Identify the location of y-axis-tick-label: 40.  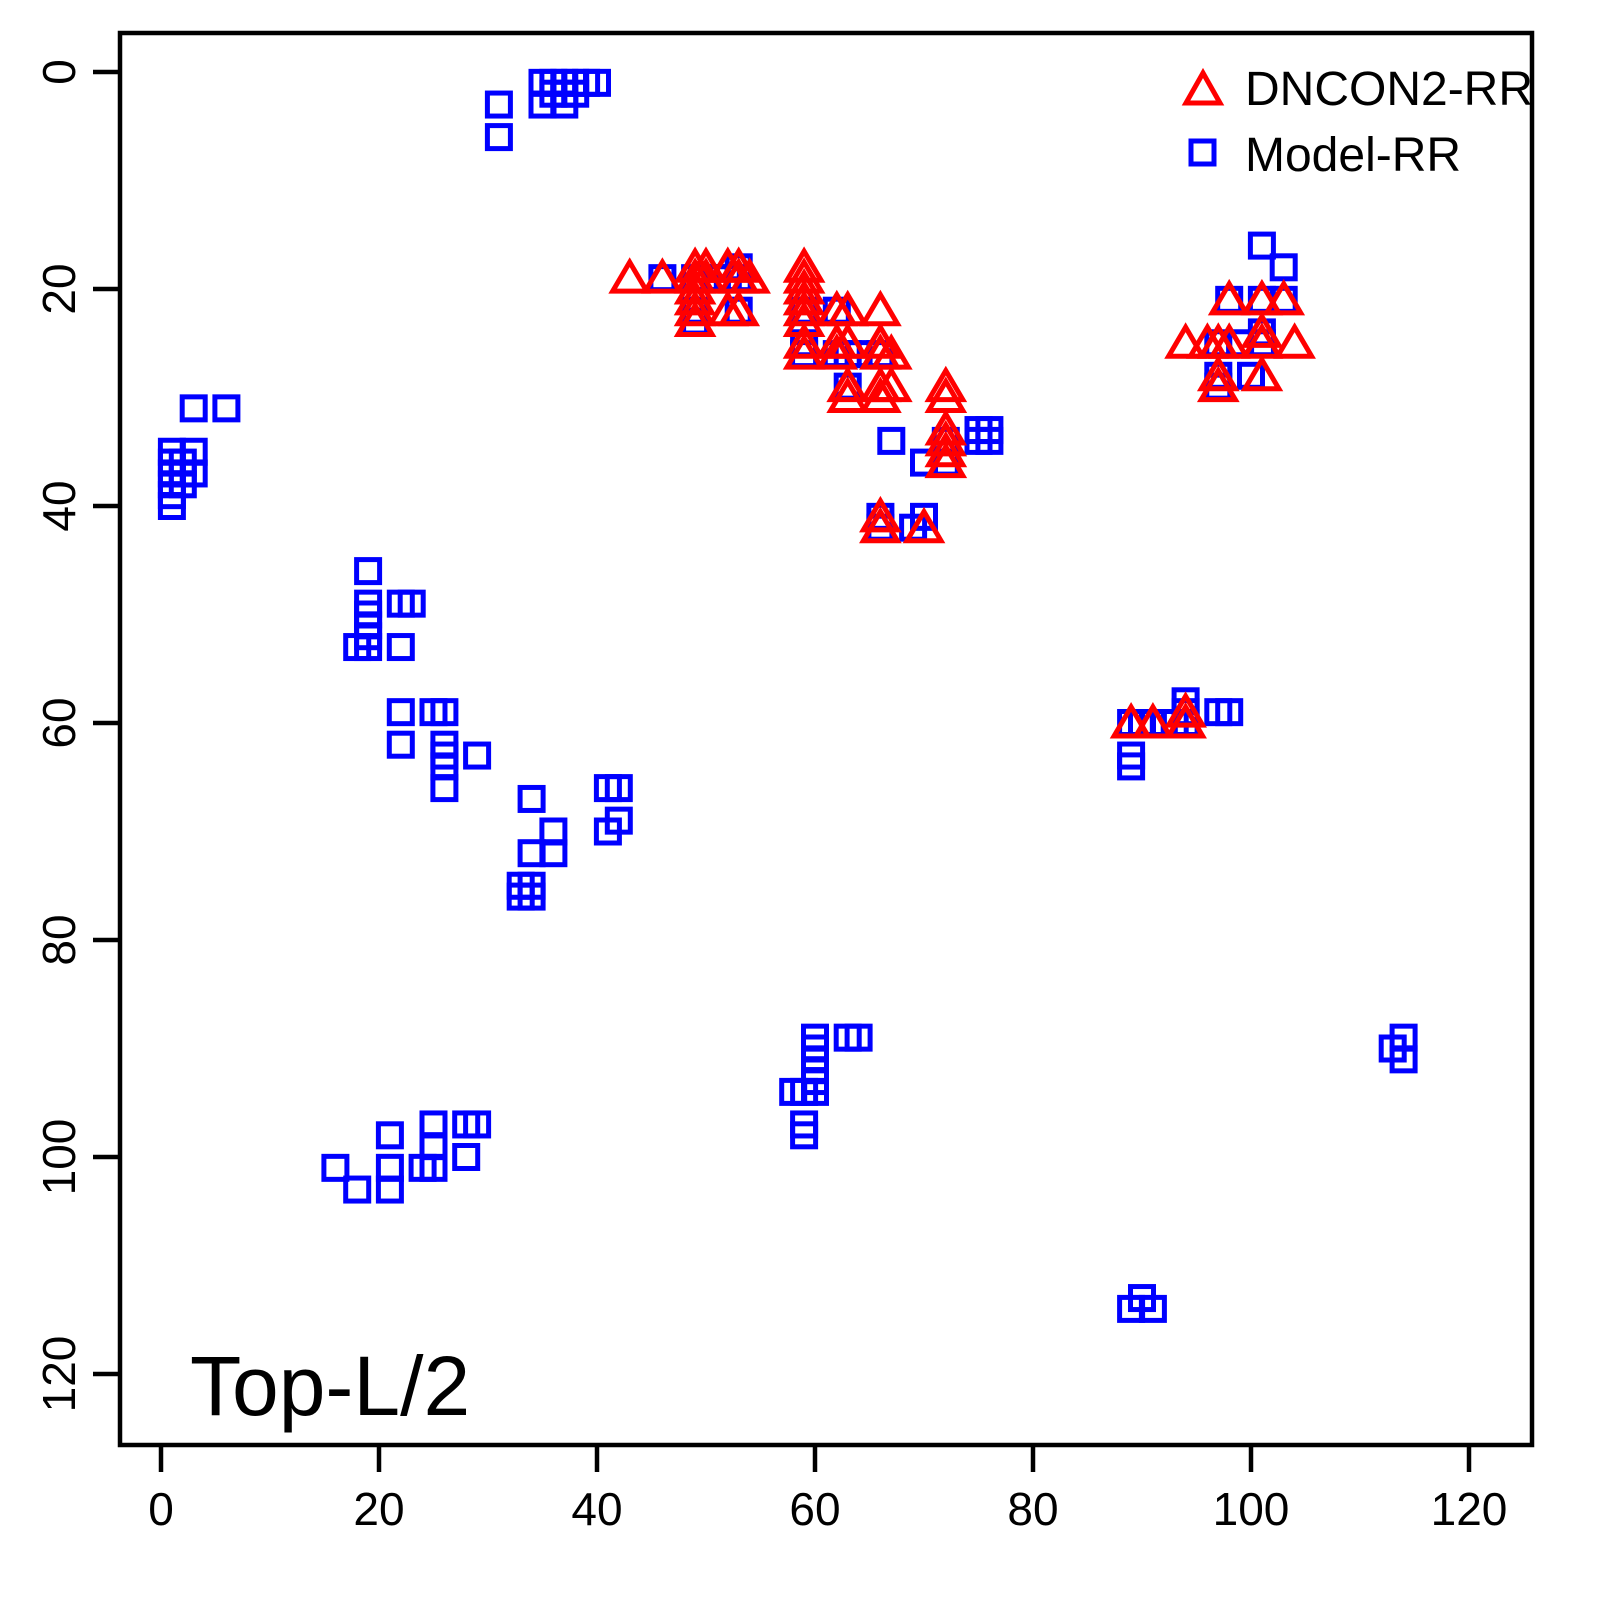
(59, 505).